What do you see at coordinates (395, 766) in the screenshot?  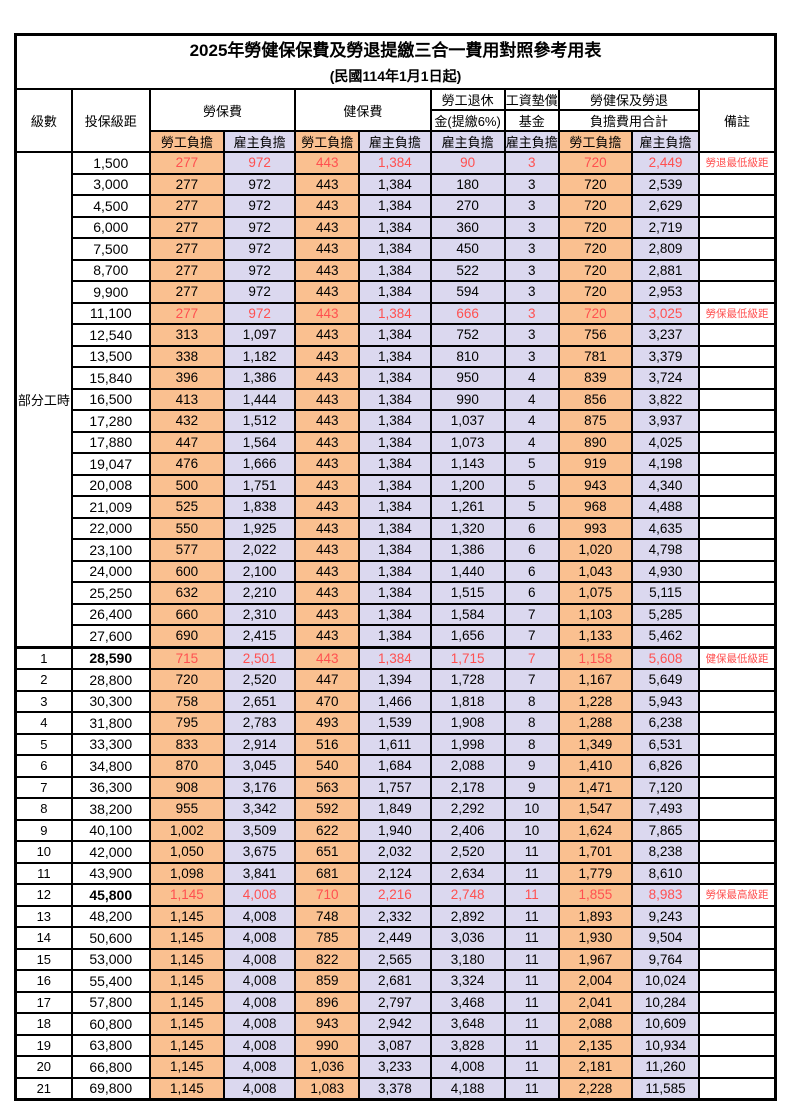 I see `health-employer-cell: 1,684` at bounding box center [395, 766].